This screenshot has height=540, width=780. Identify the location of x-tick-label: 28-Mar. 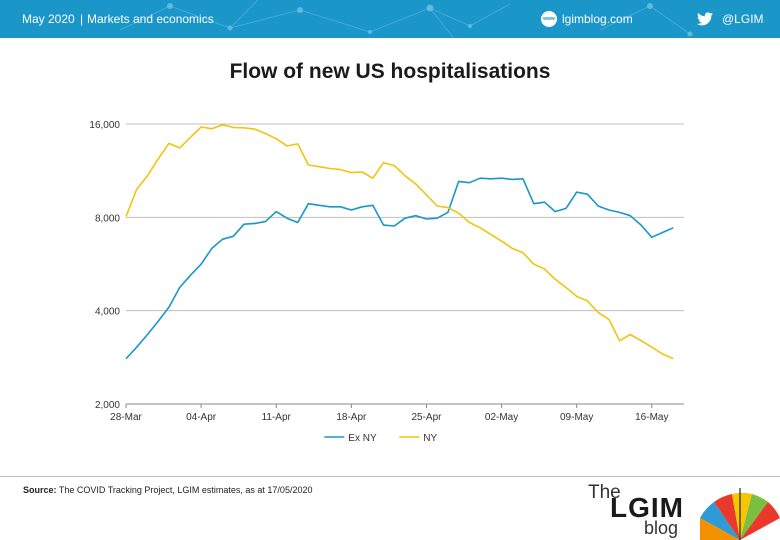
(126, 417).